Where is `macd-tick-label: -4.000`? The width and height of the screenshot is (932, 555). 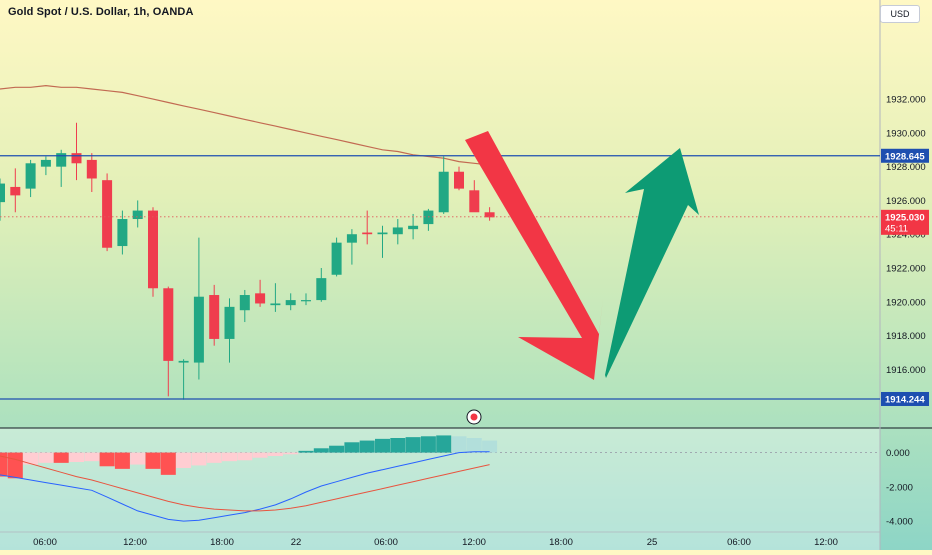
macd-tick-label: -4.000 is located at coordinates (899, 522).